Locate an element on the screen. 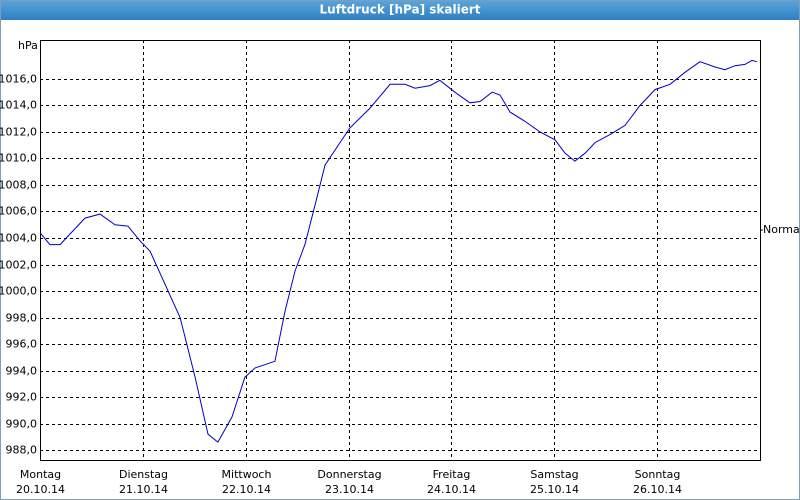  x-tick-label: Samstag is located at coordinates (554, 474).